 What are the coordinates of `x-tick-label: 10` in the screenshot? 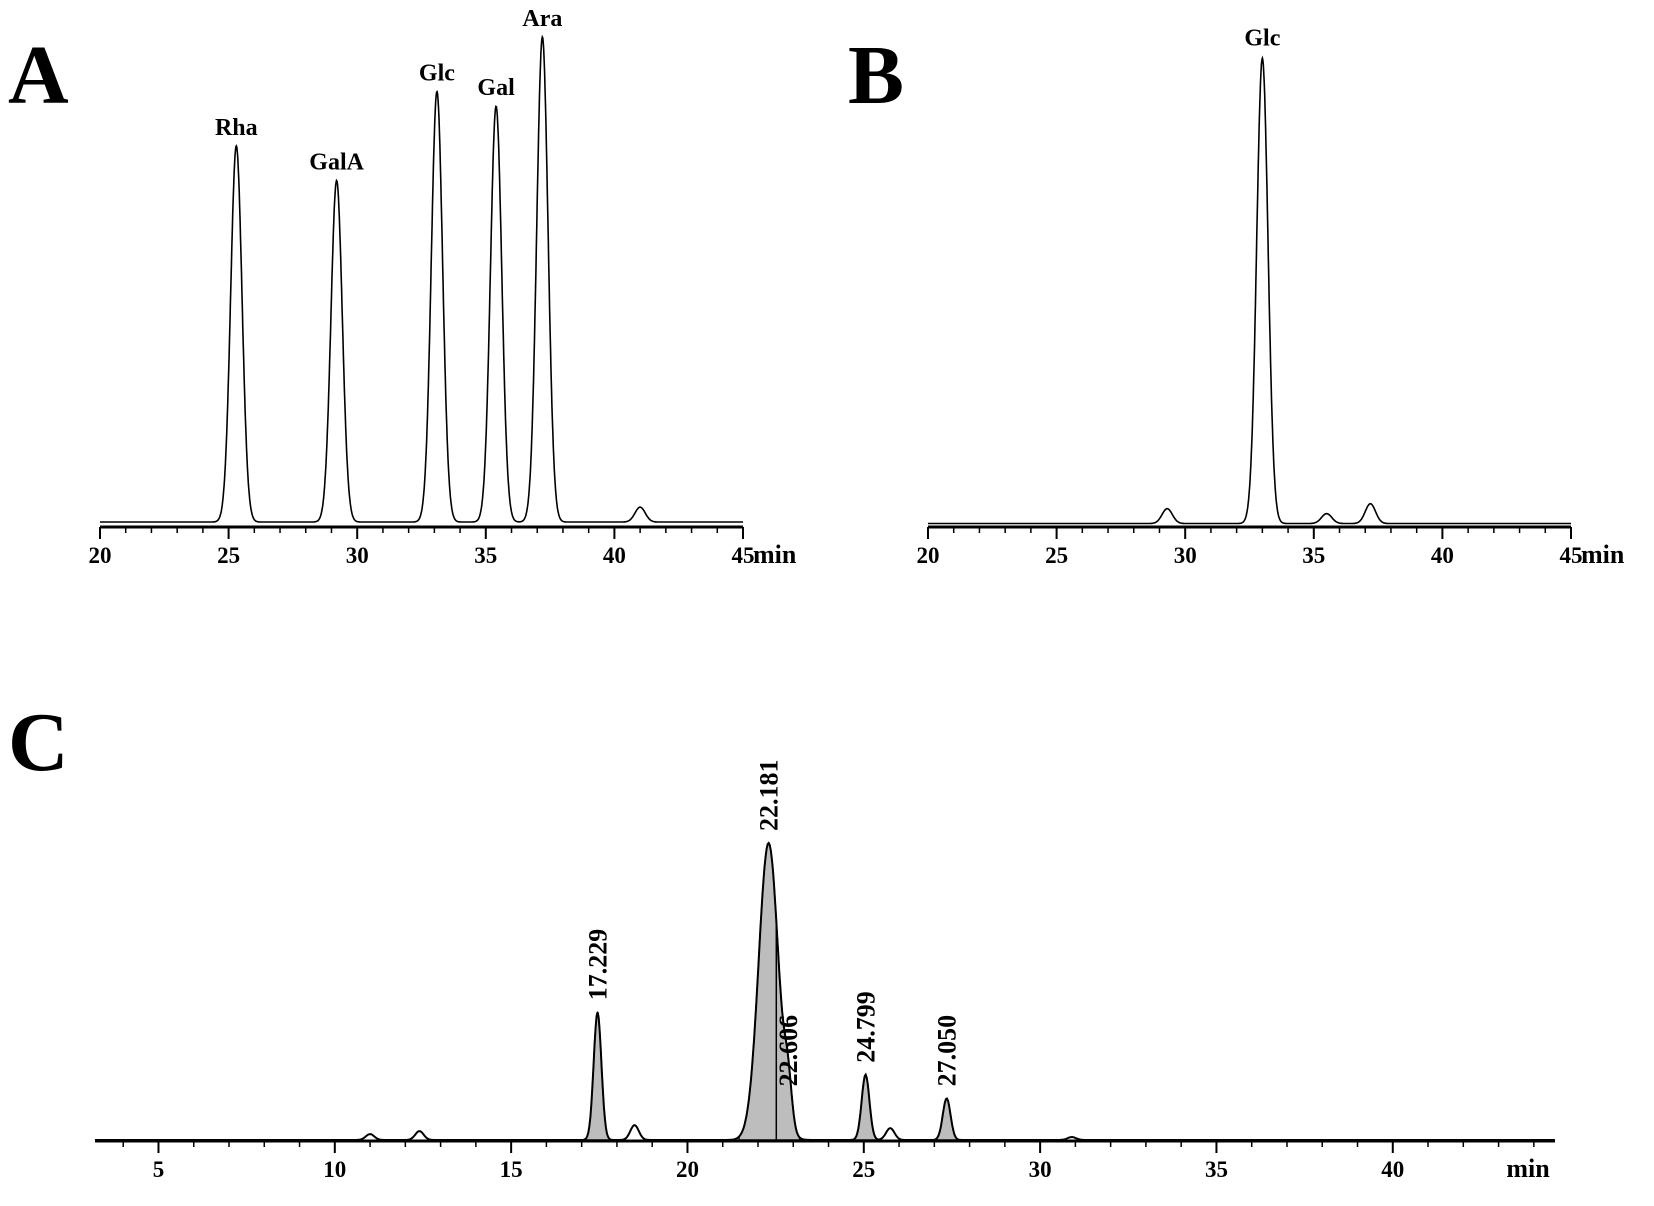 It's located at (334, 1169).